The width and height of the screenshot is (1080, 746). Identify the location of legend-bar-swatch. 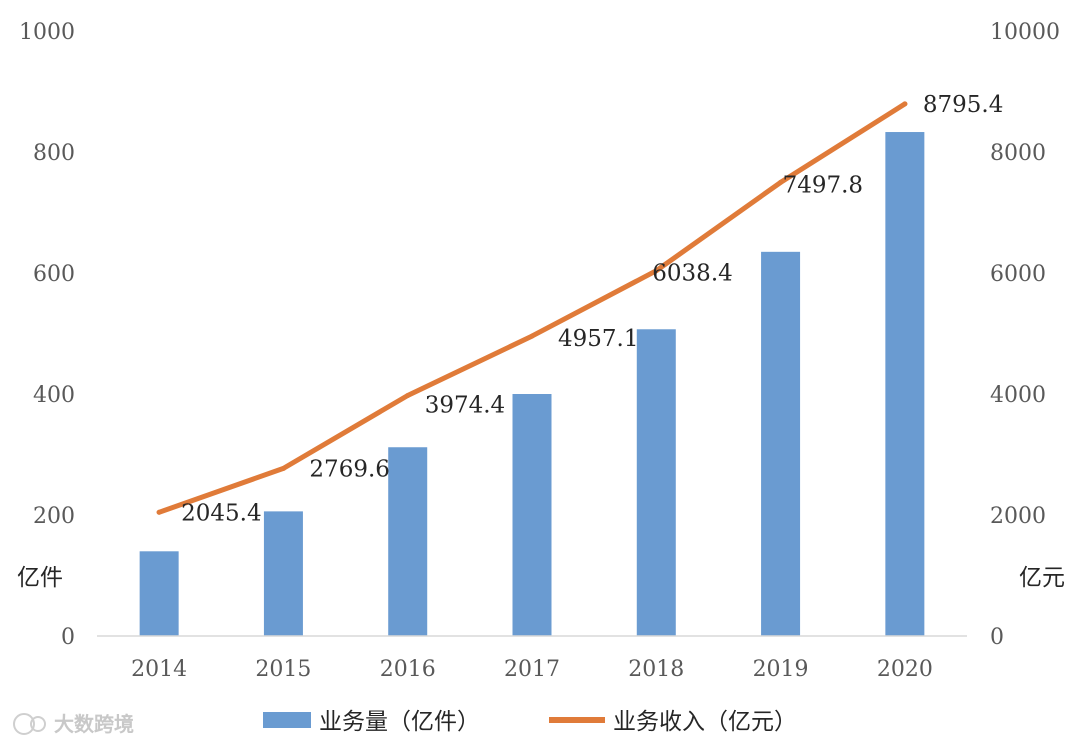
(287, 720).